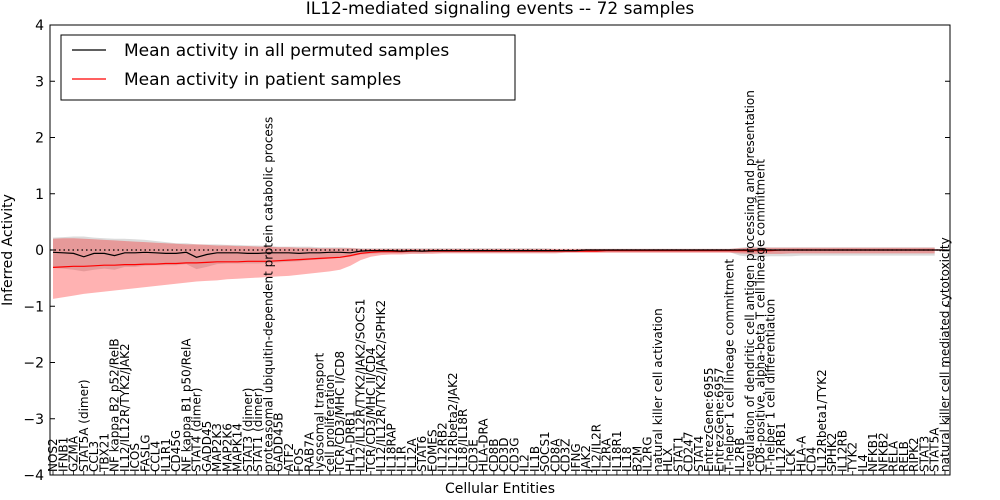 Image resolution: width=1000 pixels, height=500 pixels. What do you see at coordinates (33, 420) in the screenshot?
I see `y-tick-label: −3` at bounding box center [33, 420].